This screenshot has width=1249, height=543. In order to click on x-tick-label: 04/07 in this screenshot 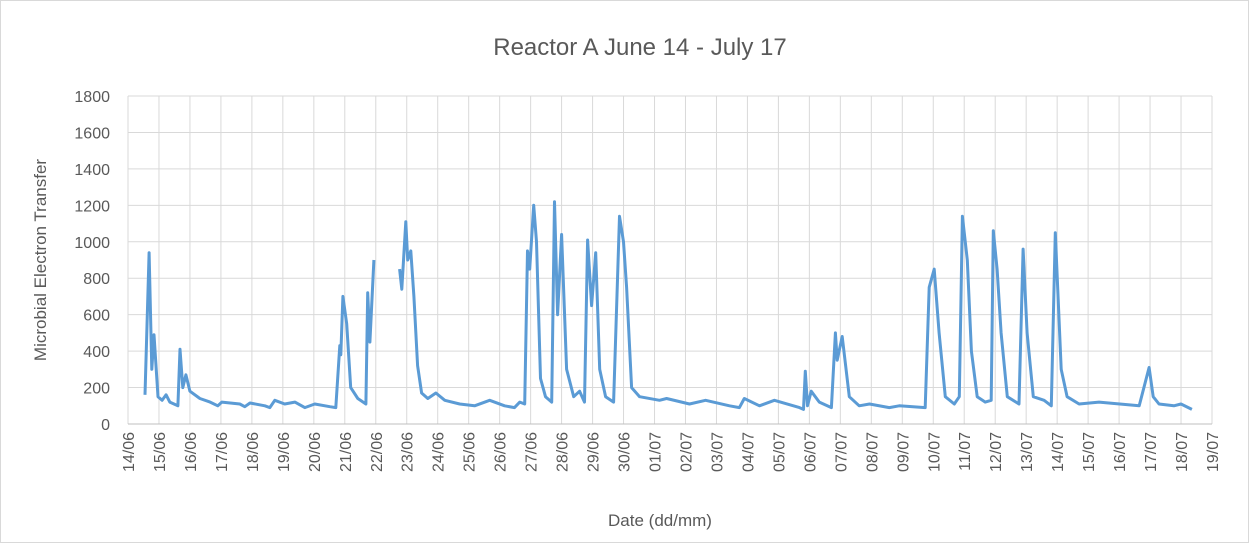, I will do `click(748, 452)`.